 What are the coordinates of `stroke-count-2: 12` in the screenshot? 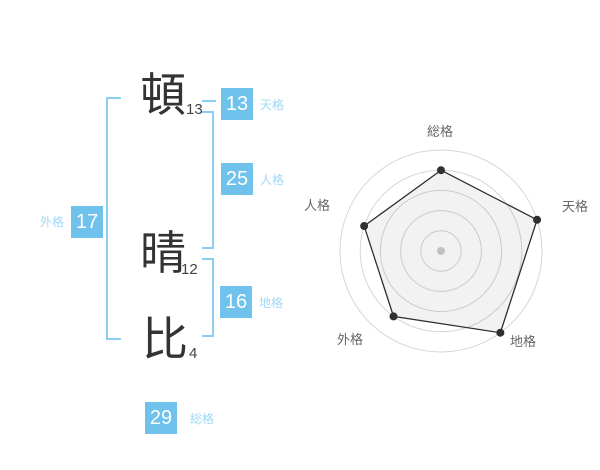 It's located at (189, 269).